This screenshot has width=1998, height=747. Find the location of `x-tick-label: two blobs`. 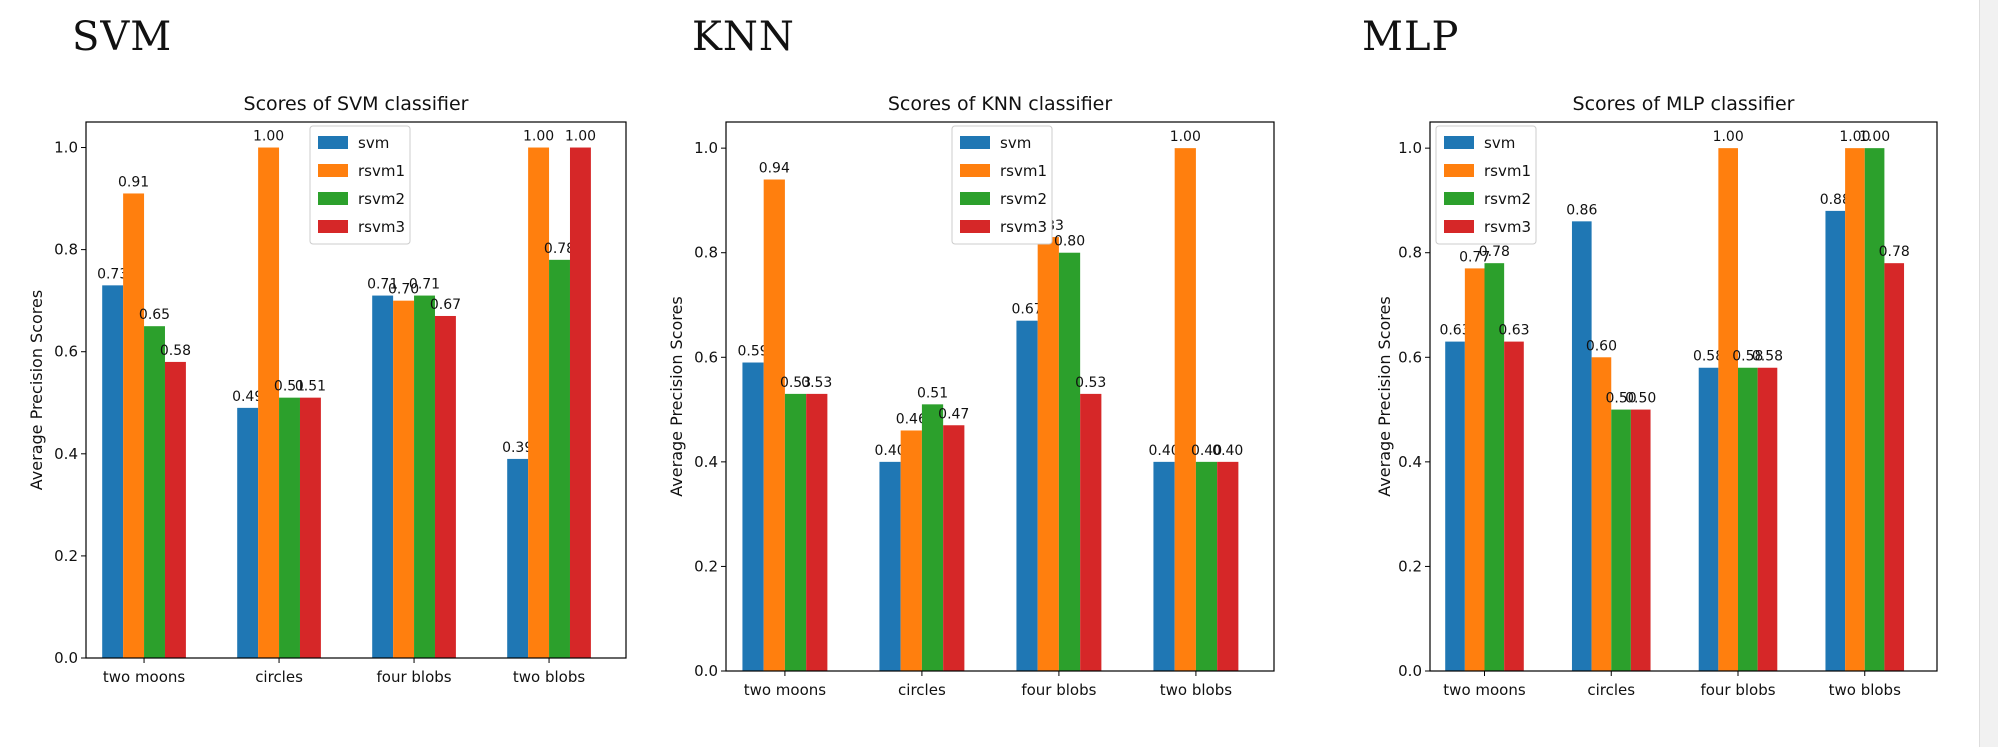

x-tick-label: two blobs is located at coordinates (1865, 690).